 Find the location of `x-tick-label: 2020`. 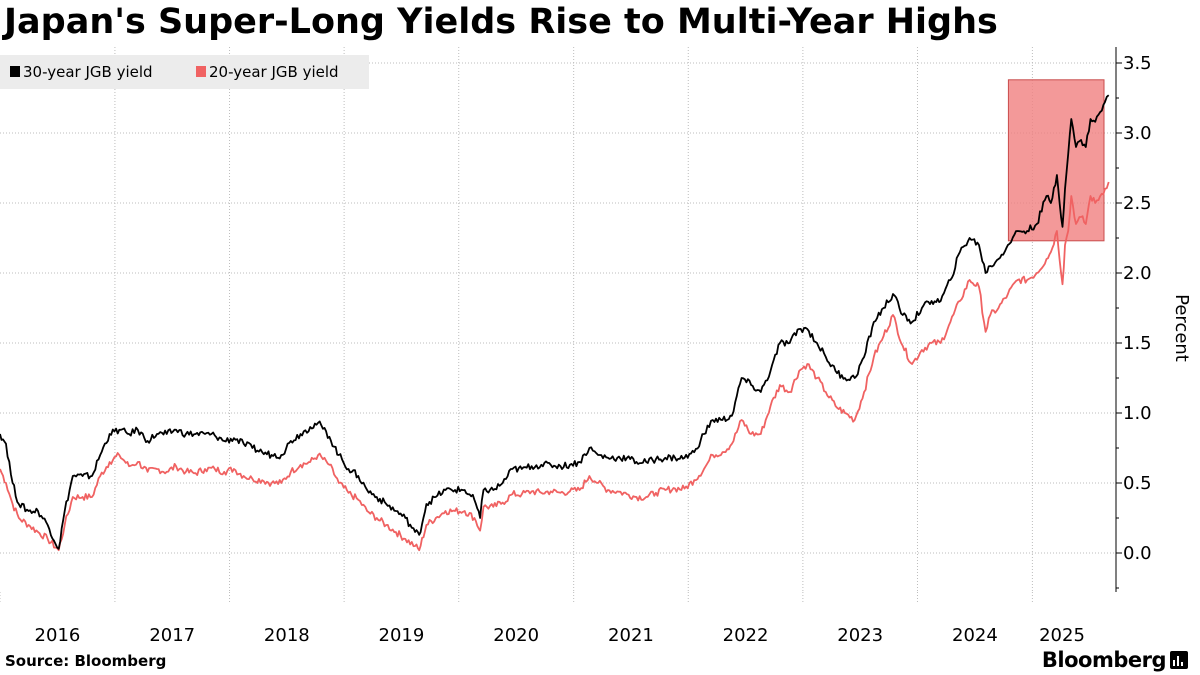

x-tick-label: 2020 is located at coordinates (516, 635).